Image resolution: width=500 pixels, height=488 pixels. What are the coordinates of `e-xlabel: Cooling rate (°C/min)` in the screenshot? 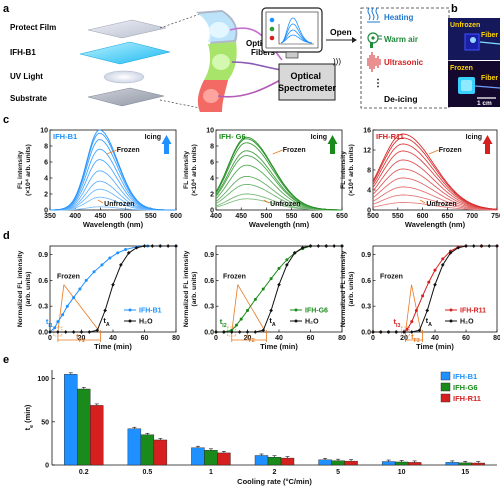 It's located at (274, 481).